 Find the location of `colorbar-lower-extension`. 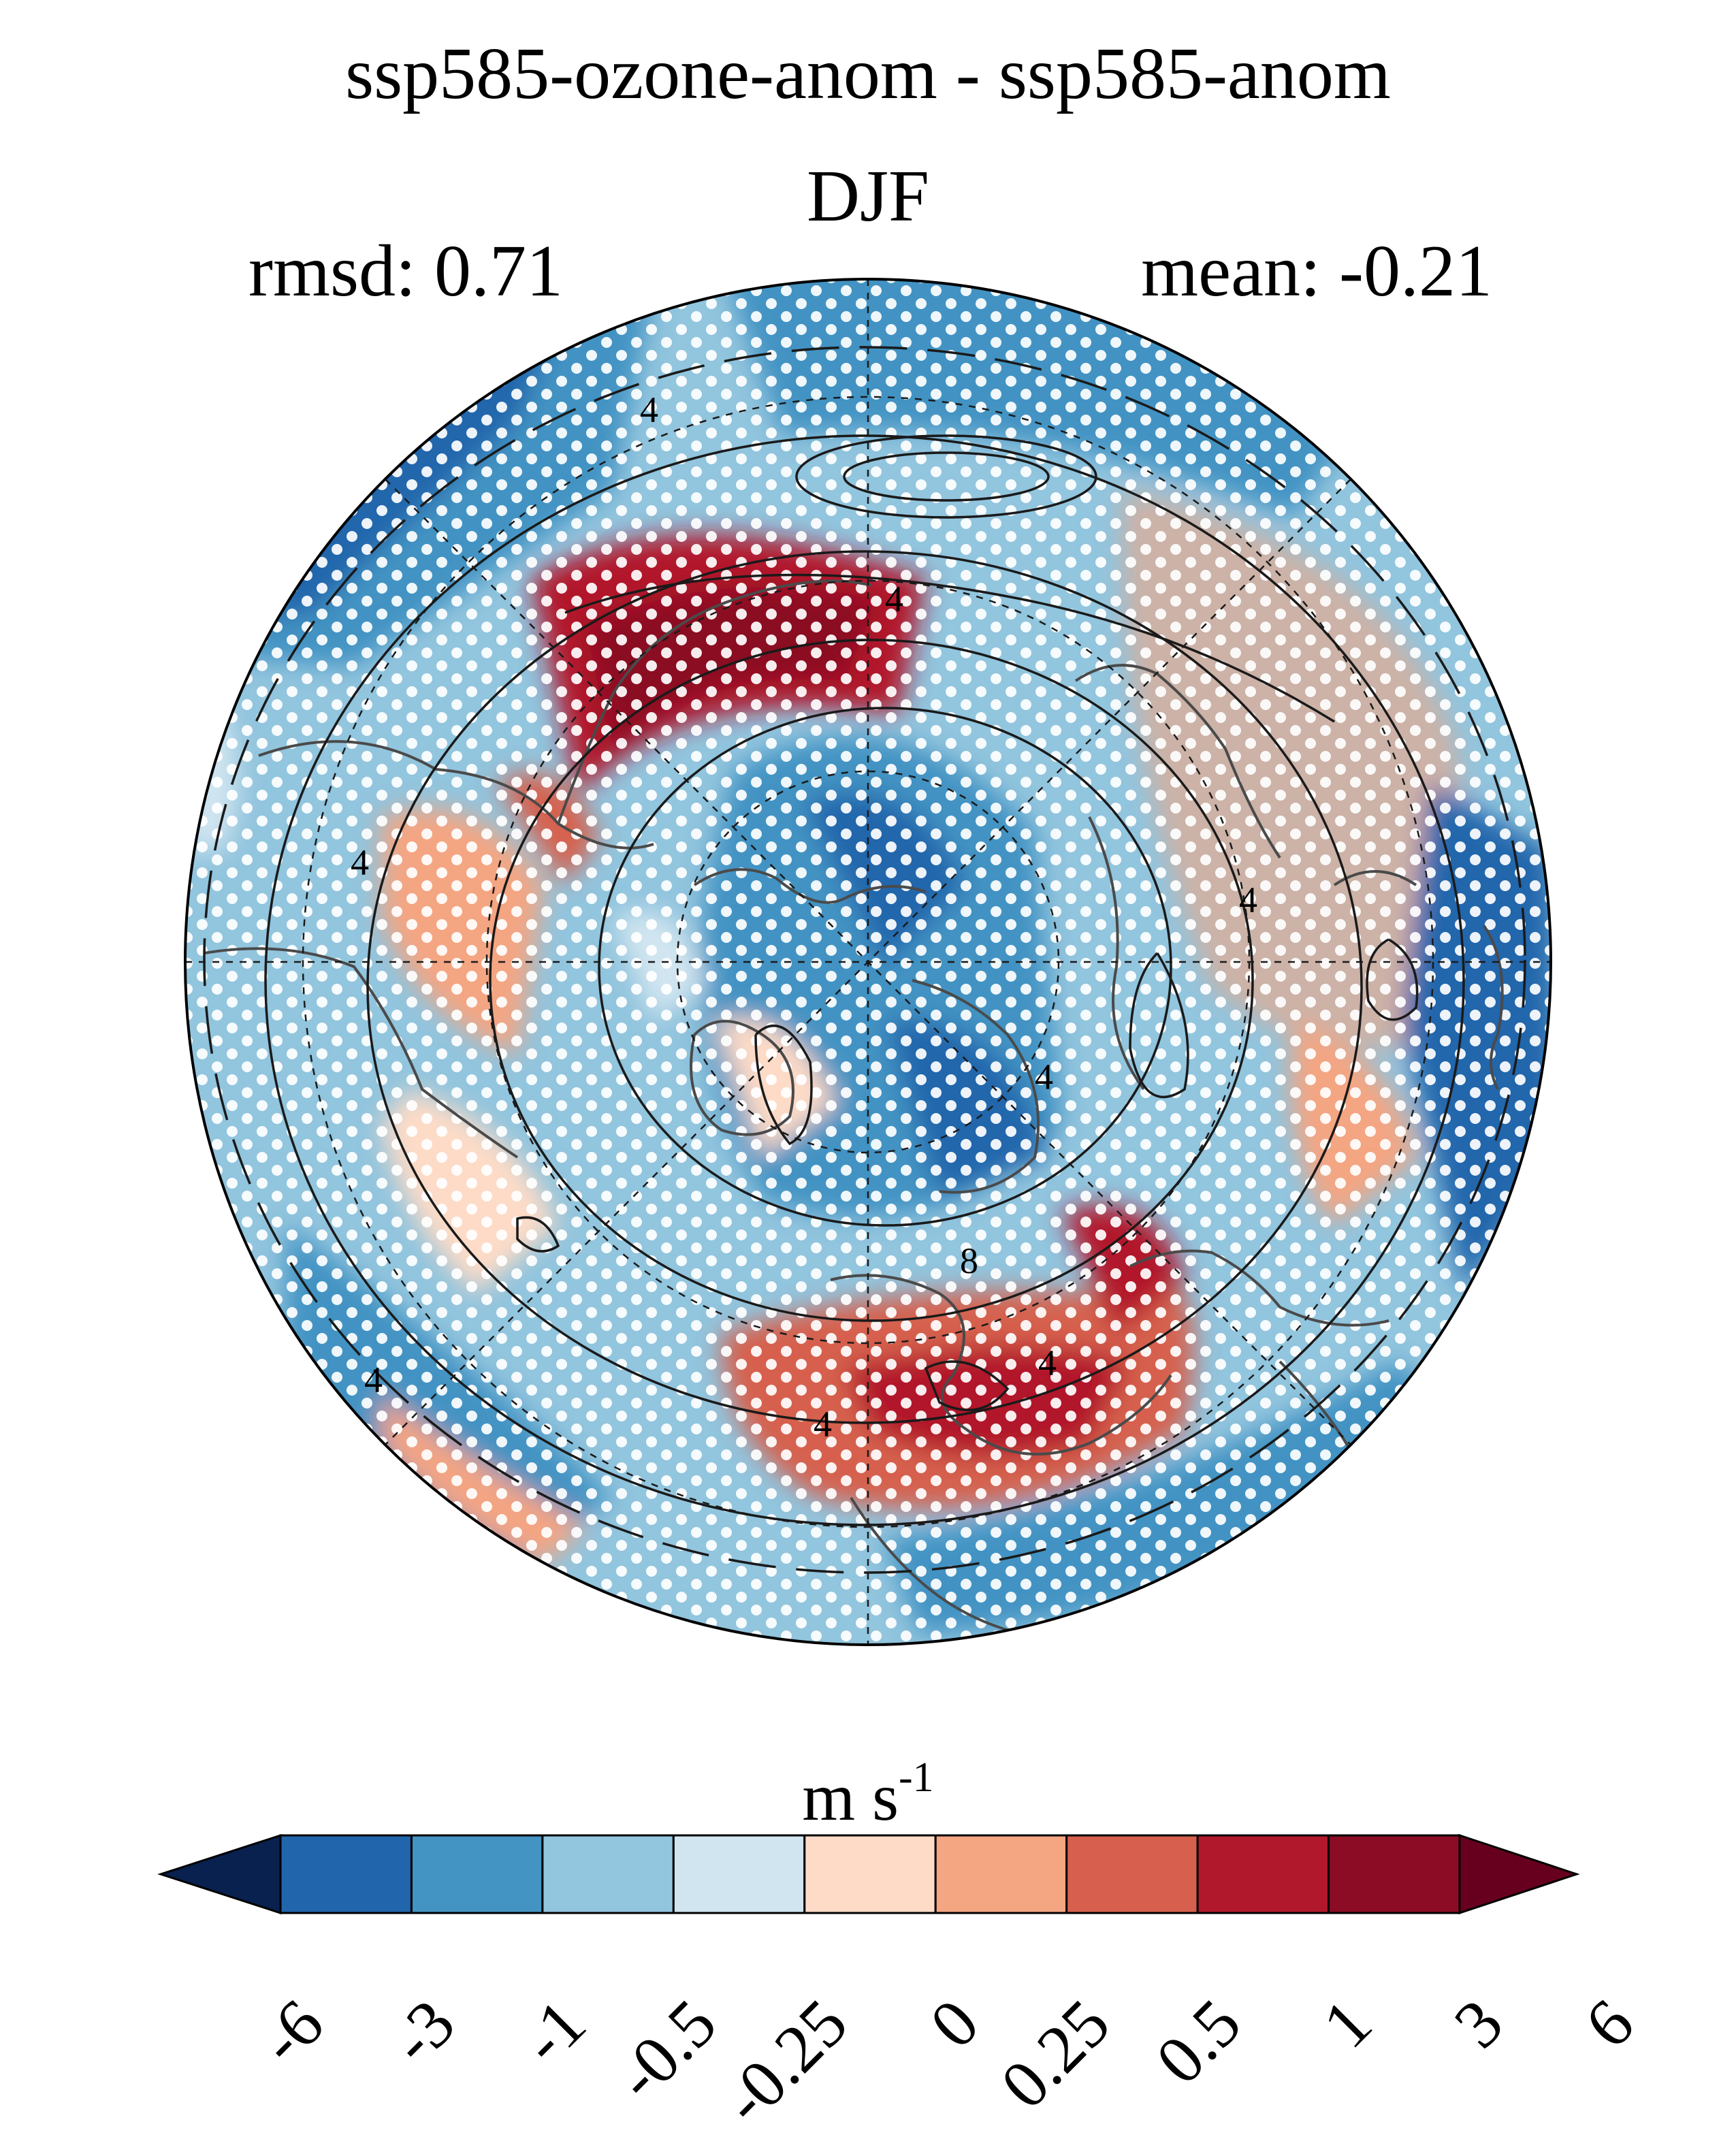

colorbar-lower-extension is located at coordinates (219, 1874).